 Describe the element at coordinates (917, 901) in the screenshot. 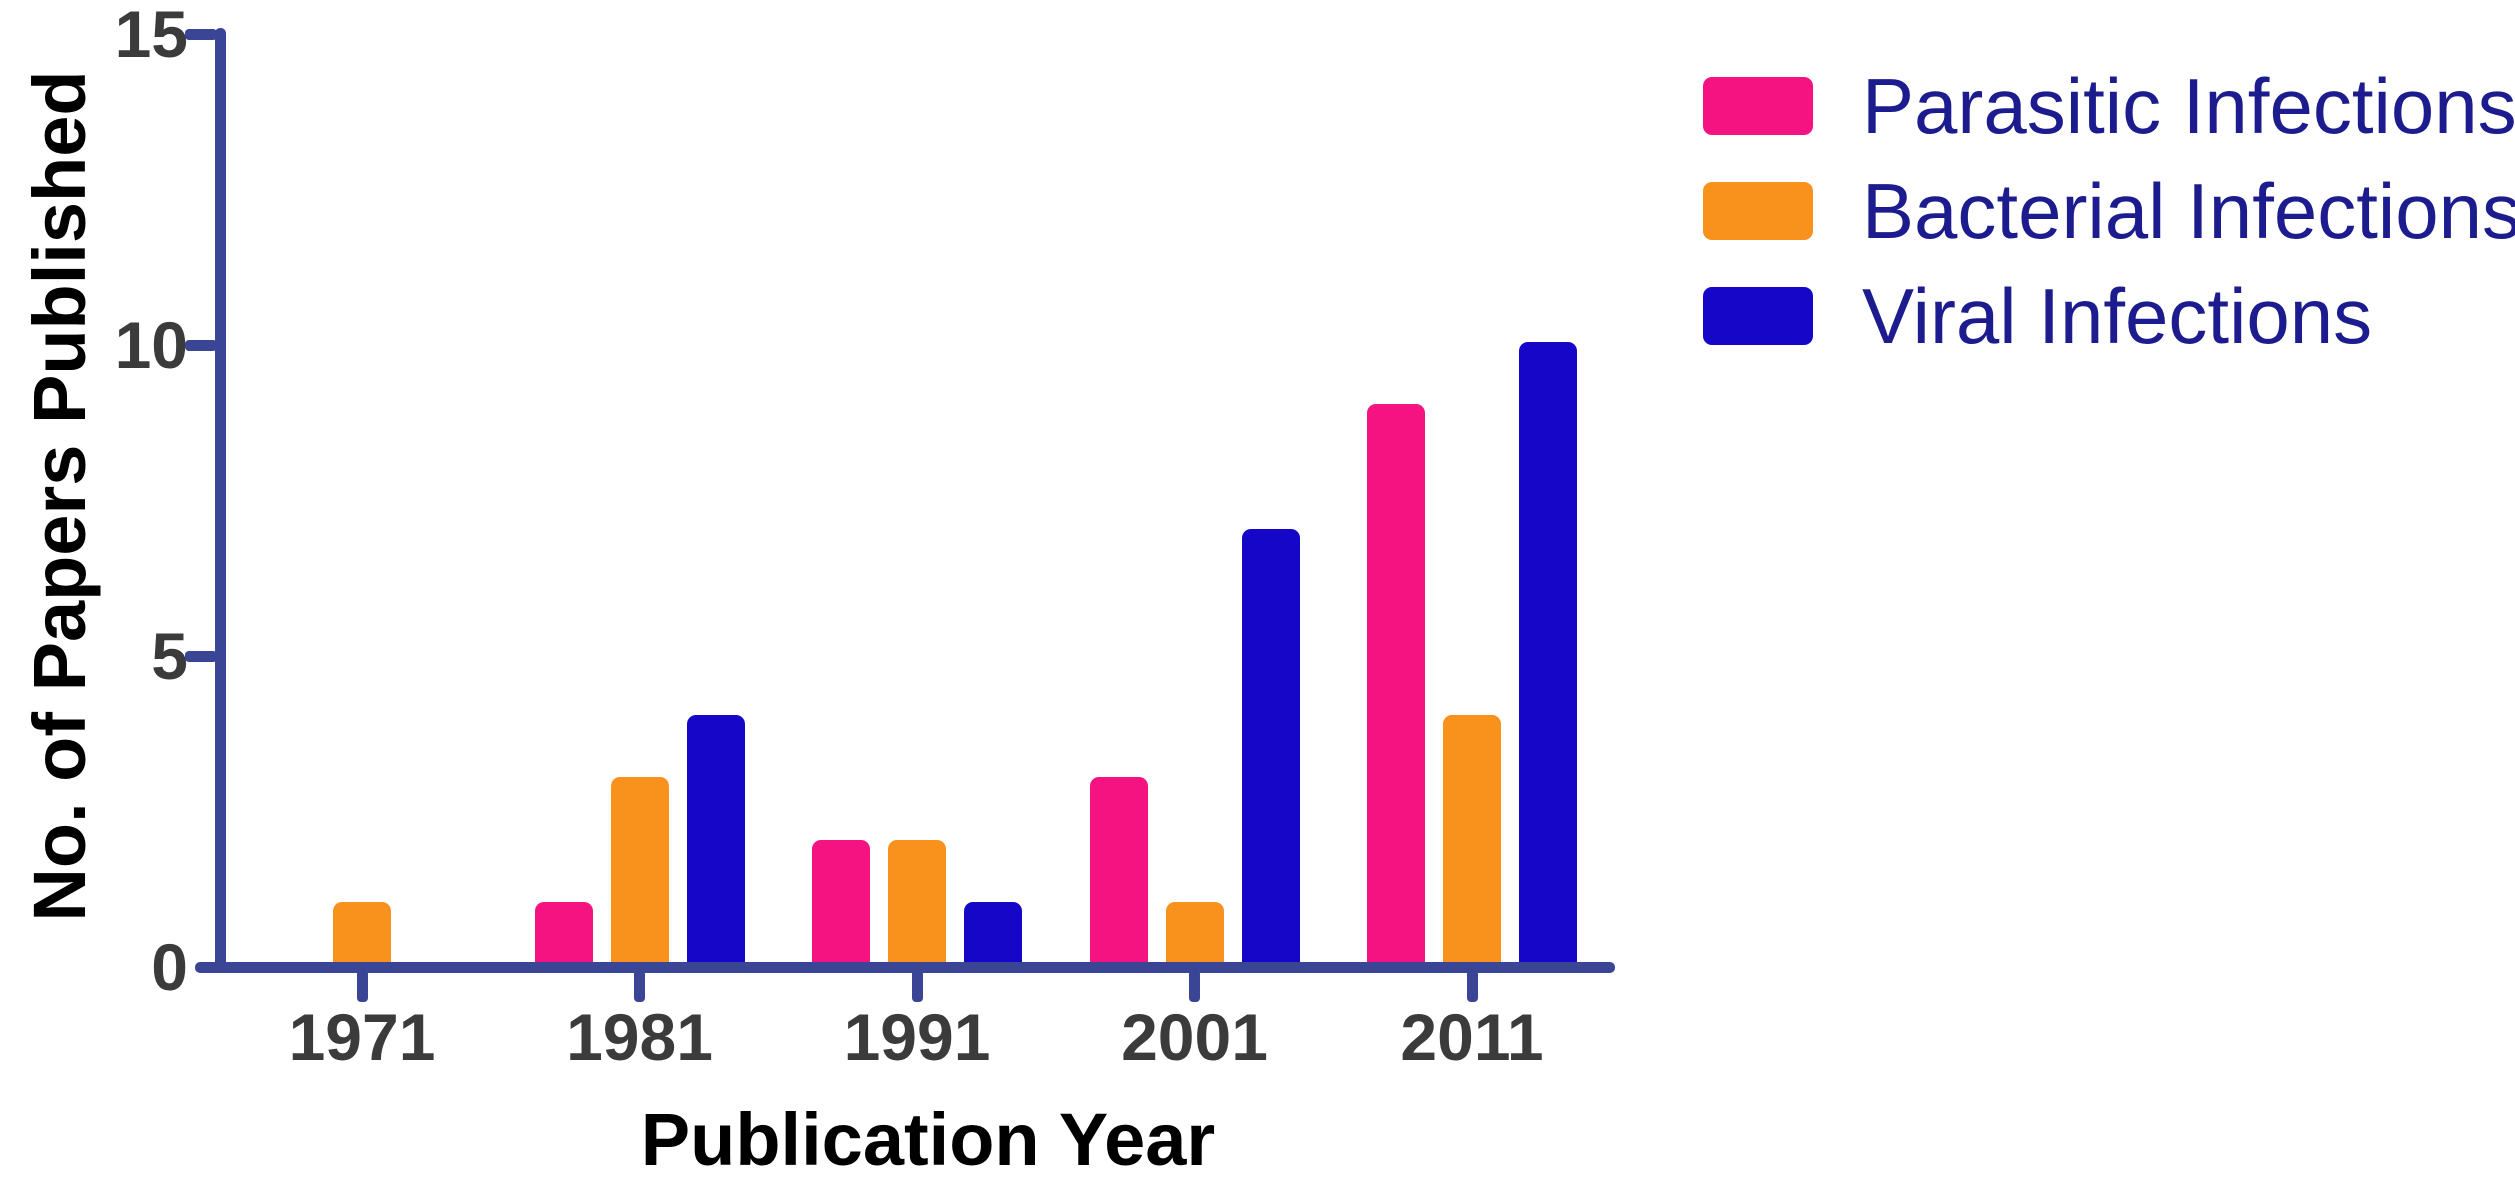

I see `bar-bacterial-infections-1991` at that location.